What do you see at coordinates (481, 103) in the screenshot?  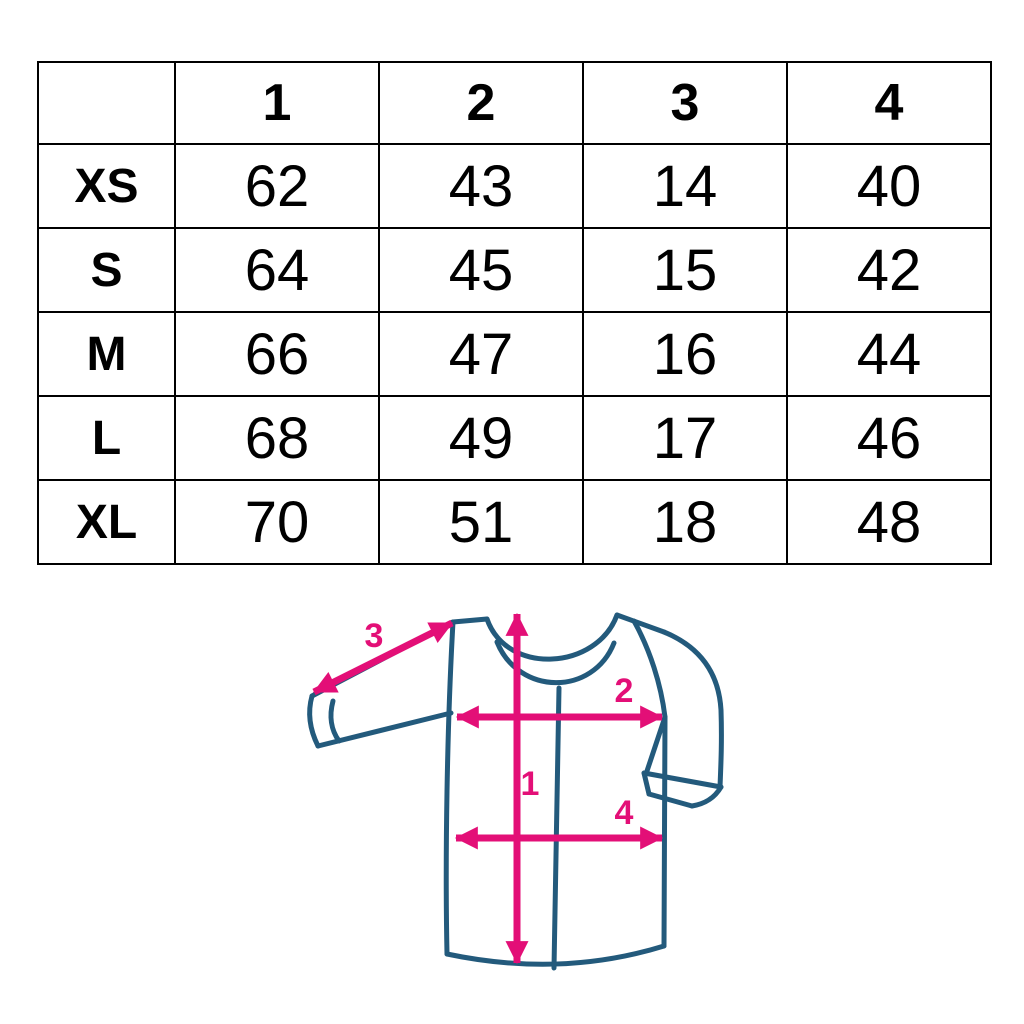 I see `column-header-2: 2` at bounding box center [481, 103].